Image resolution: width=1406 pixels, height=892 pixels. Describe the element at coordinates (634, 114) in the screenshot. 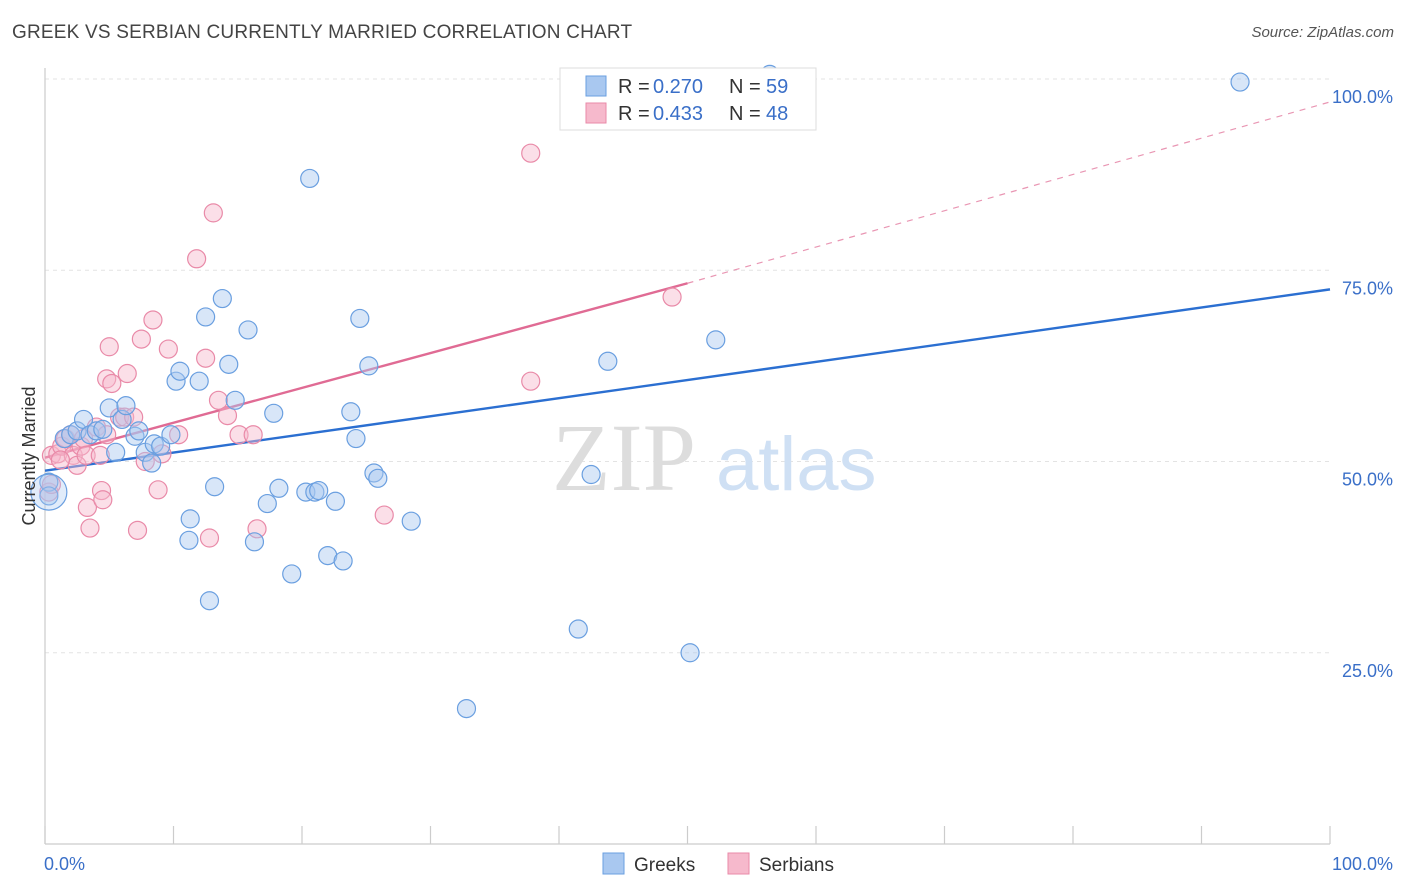

I see `legend-serbians-r-label: R =` at that location.